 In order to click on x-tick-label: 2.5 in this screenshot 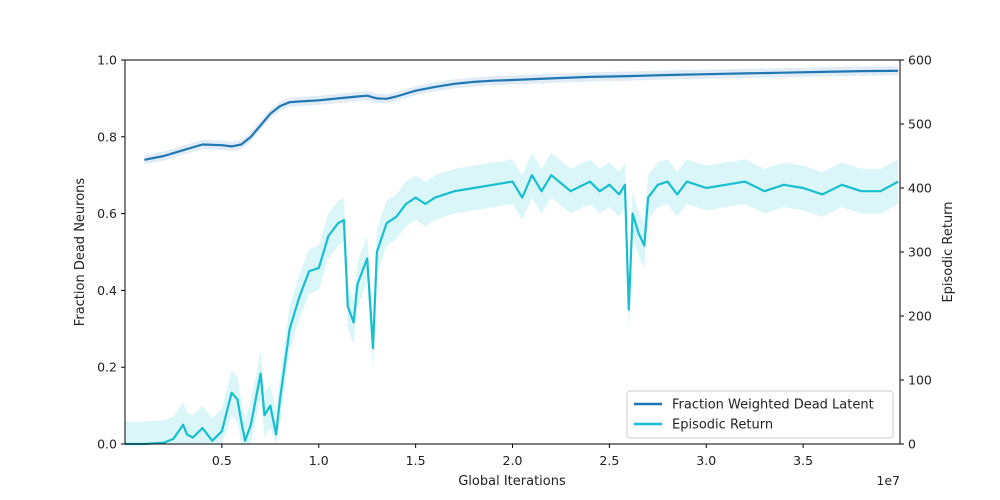, I will do `click(609, 460)`.